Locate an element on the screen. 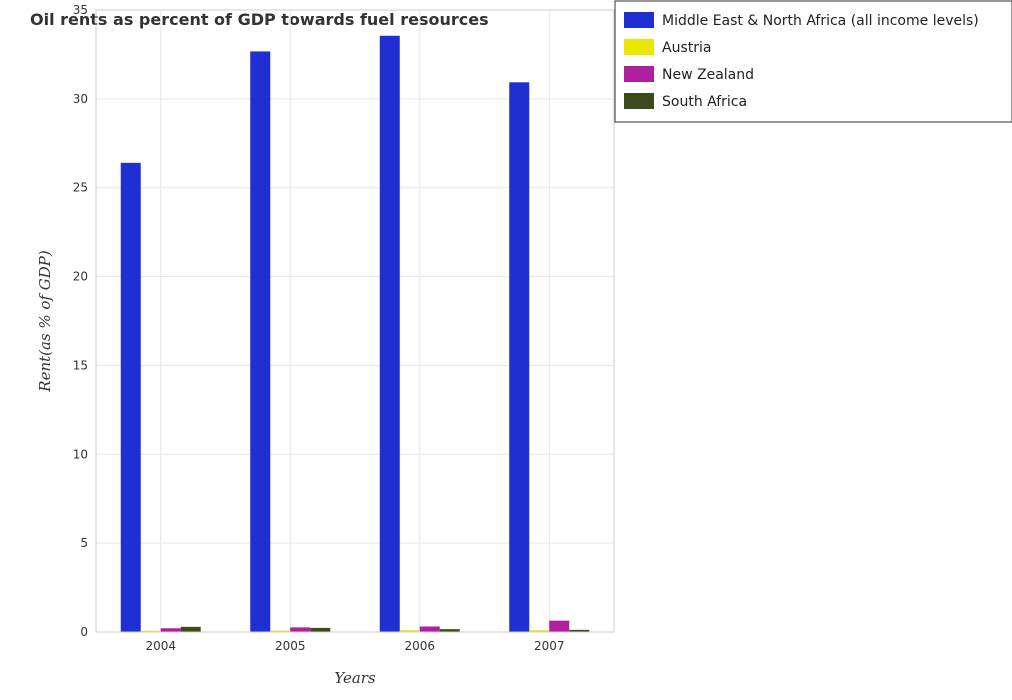 The image size is (1012, 700). x-tick-label: 2004 is located at coordinates (160, 646).